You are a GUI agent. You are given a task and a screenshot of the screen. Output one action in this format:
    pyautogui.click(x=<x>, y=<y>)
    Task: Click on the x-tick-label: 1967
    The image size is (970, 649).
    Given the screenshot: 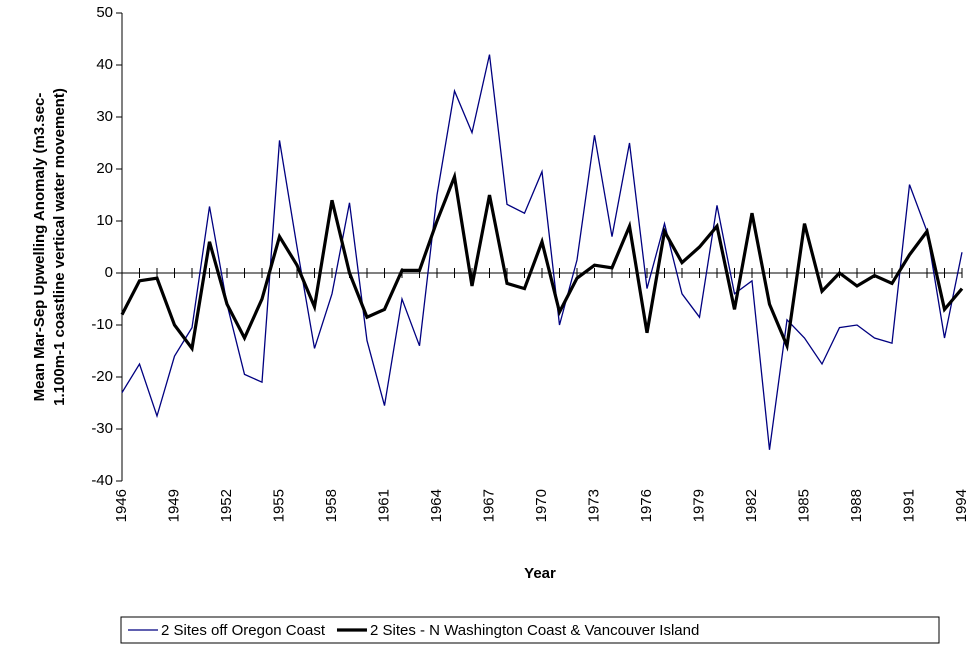 What is the action you would take?
    pyautogui.click(x=488, y=505)
    